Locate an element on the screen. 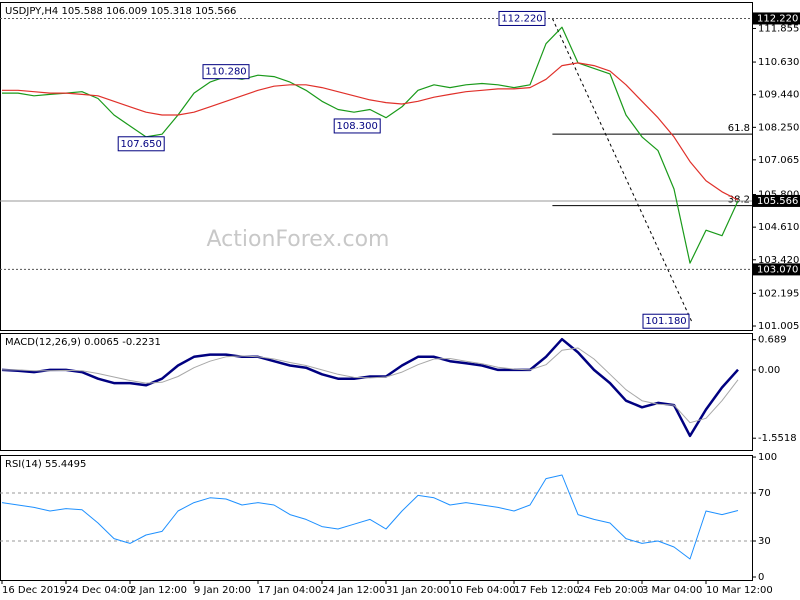  x-tick-label: 2 Jan 12:00 is located at coordinates (158, 590).